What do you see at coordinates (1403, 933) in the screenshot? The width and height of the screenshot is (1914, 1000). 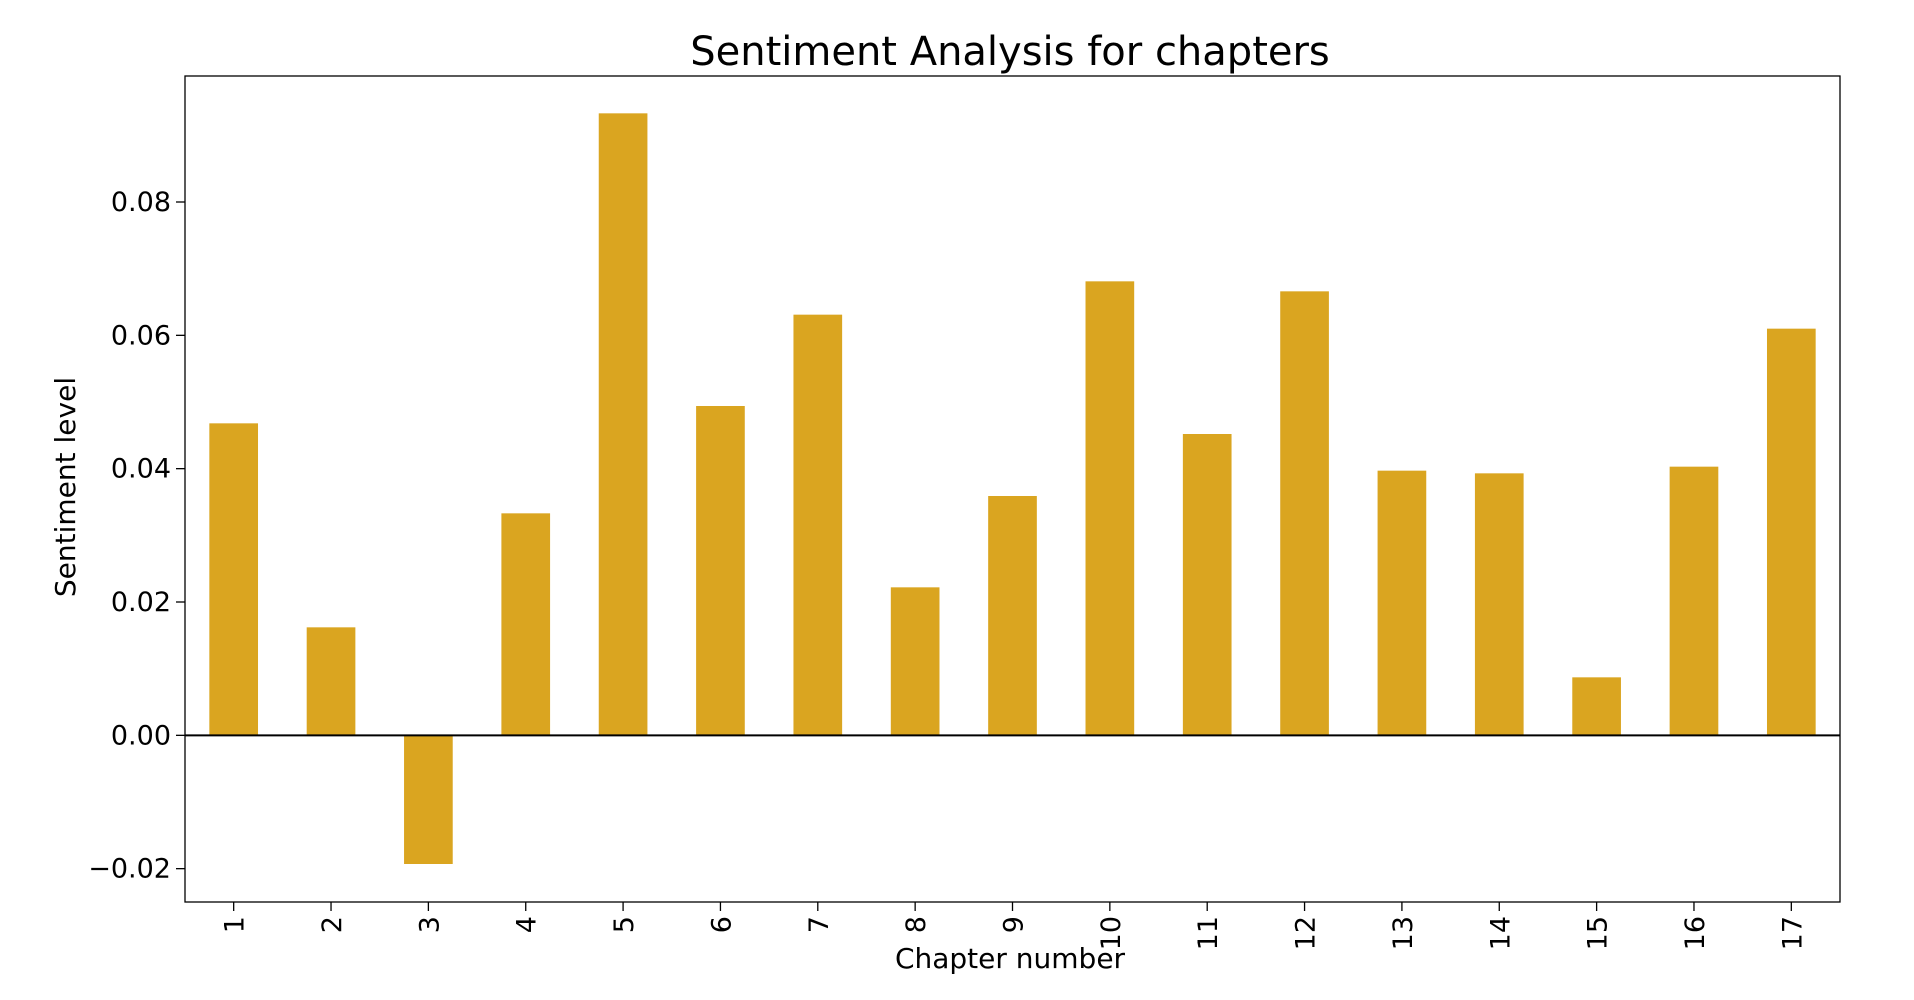 I see `x-tick-label: 13` at bounding box center [1403, 933].